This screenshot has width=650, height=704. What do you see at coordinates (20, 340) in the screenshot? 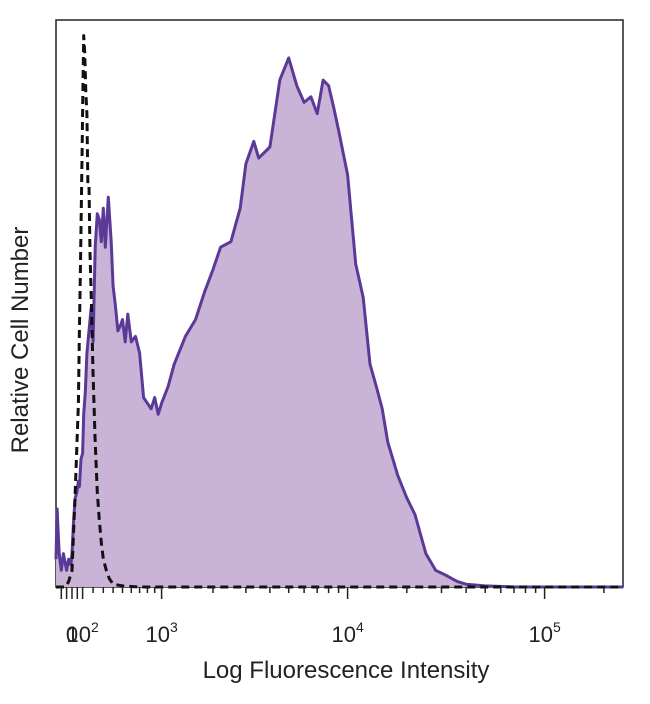
I see `y-axis-title: Relative Cell Number` at bounding box center [20, 340].